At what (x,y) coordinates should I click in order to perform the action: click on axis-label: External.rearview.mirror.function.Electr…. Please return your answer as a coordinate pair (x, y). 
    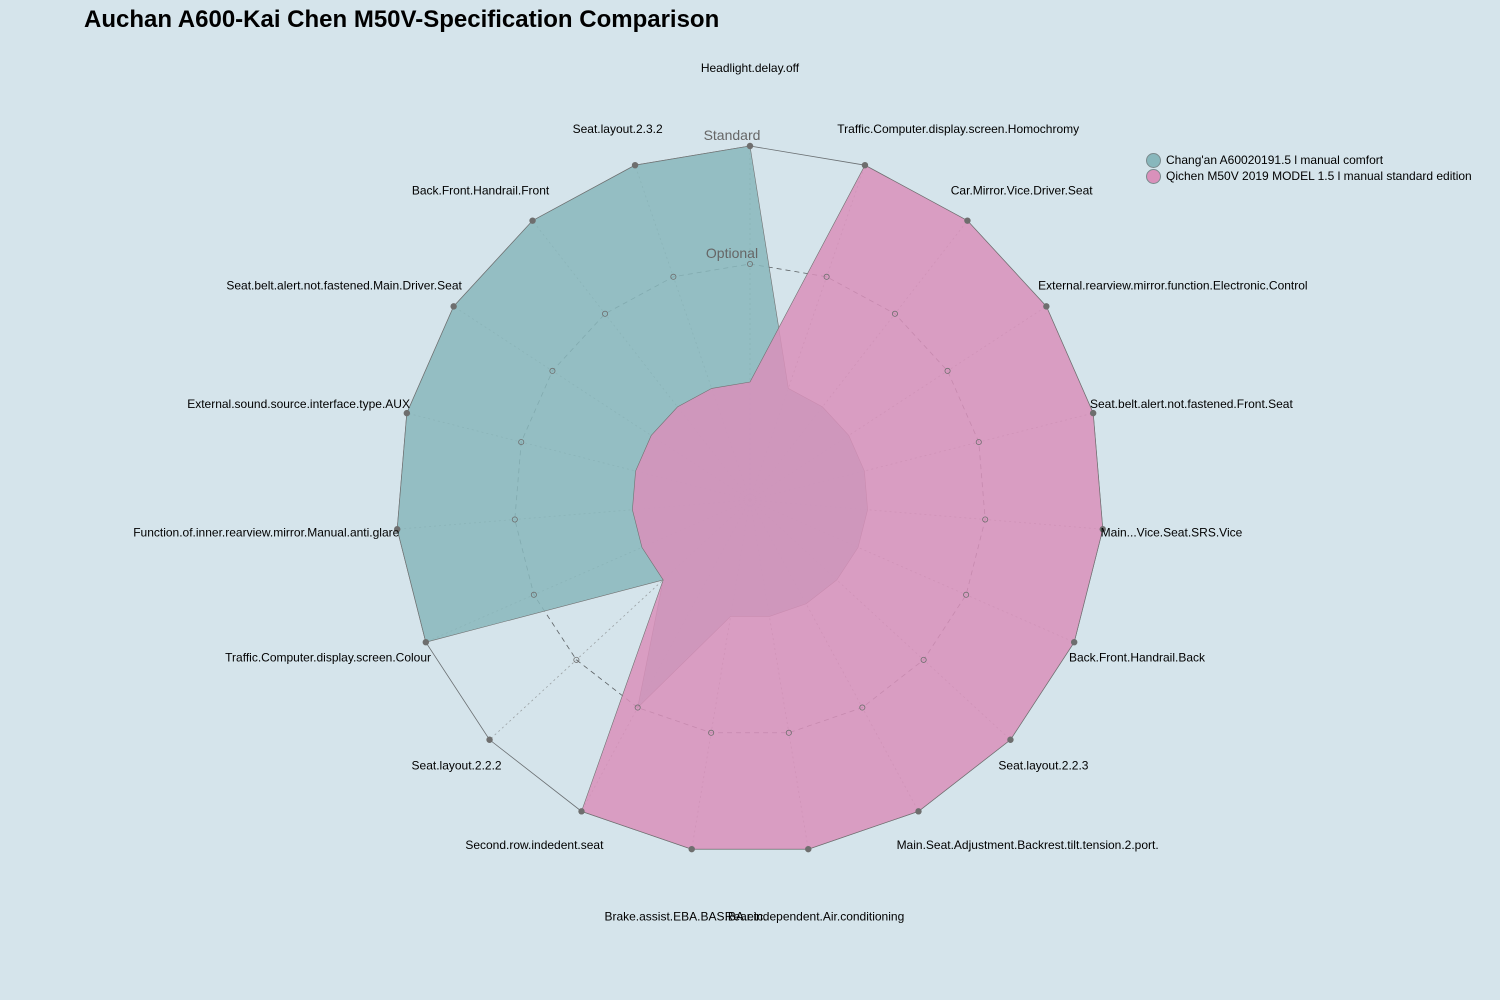
    Looking at the image, I should click on (1172, 286).